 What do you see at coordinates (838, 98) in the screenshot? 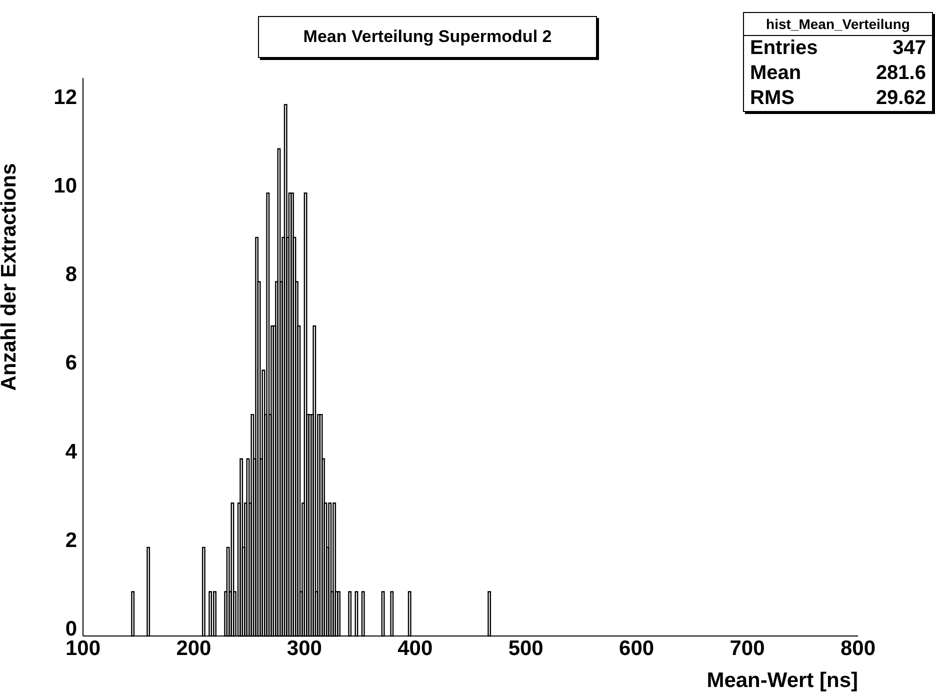
I see `text: RMS 29.62` at bounding box center [838, 98].